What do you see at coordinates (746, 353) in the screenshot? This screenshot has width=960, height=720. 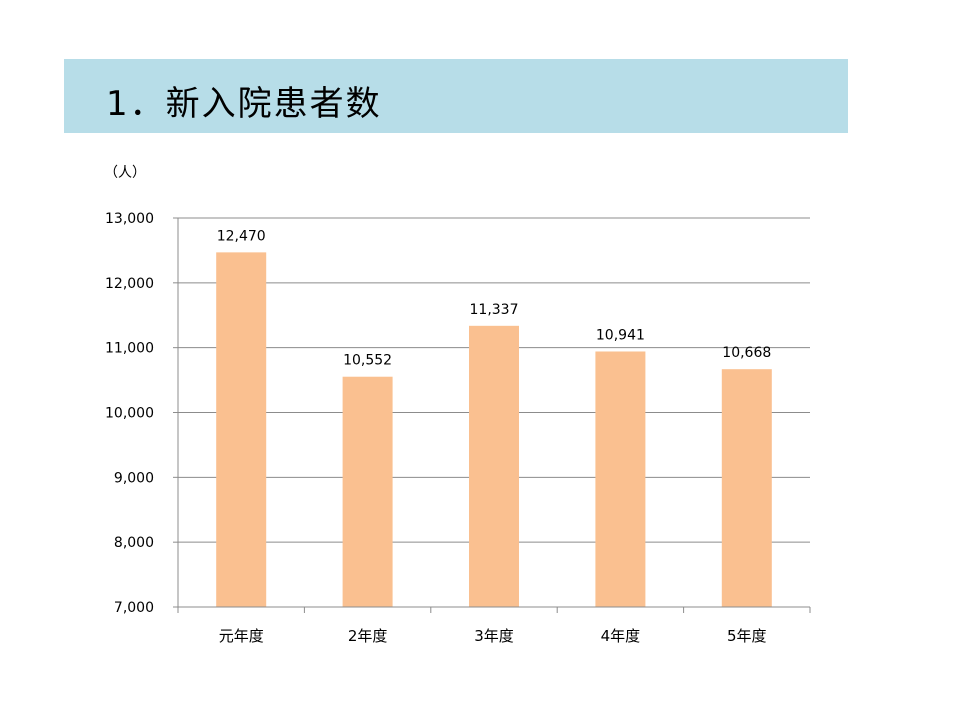 I see `data-label: 10,668` at bounding box center [746, 353].